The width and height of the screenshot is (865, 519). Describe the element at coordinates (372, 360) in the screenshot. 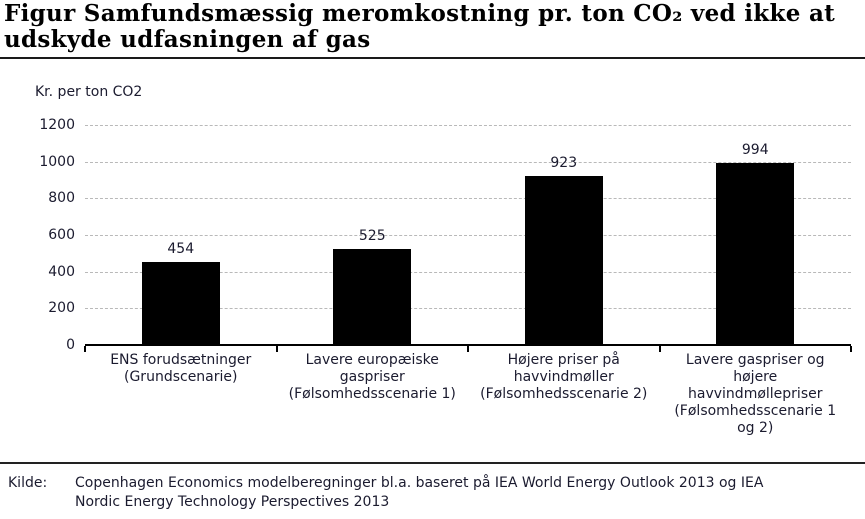

I see `x-category-label-line: Lavere europæiske` at that location.